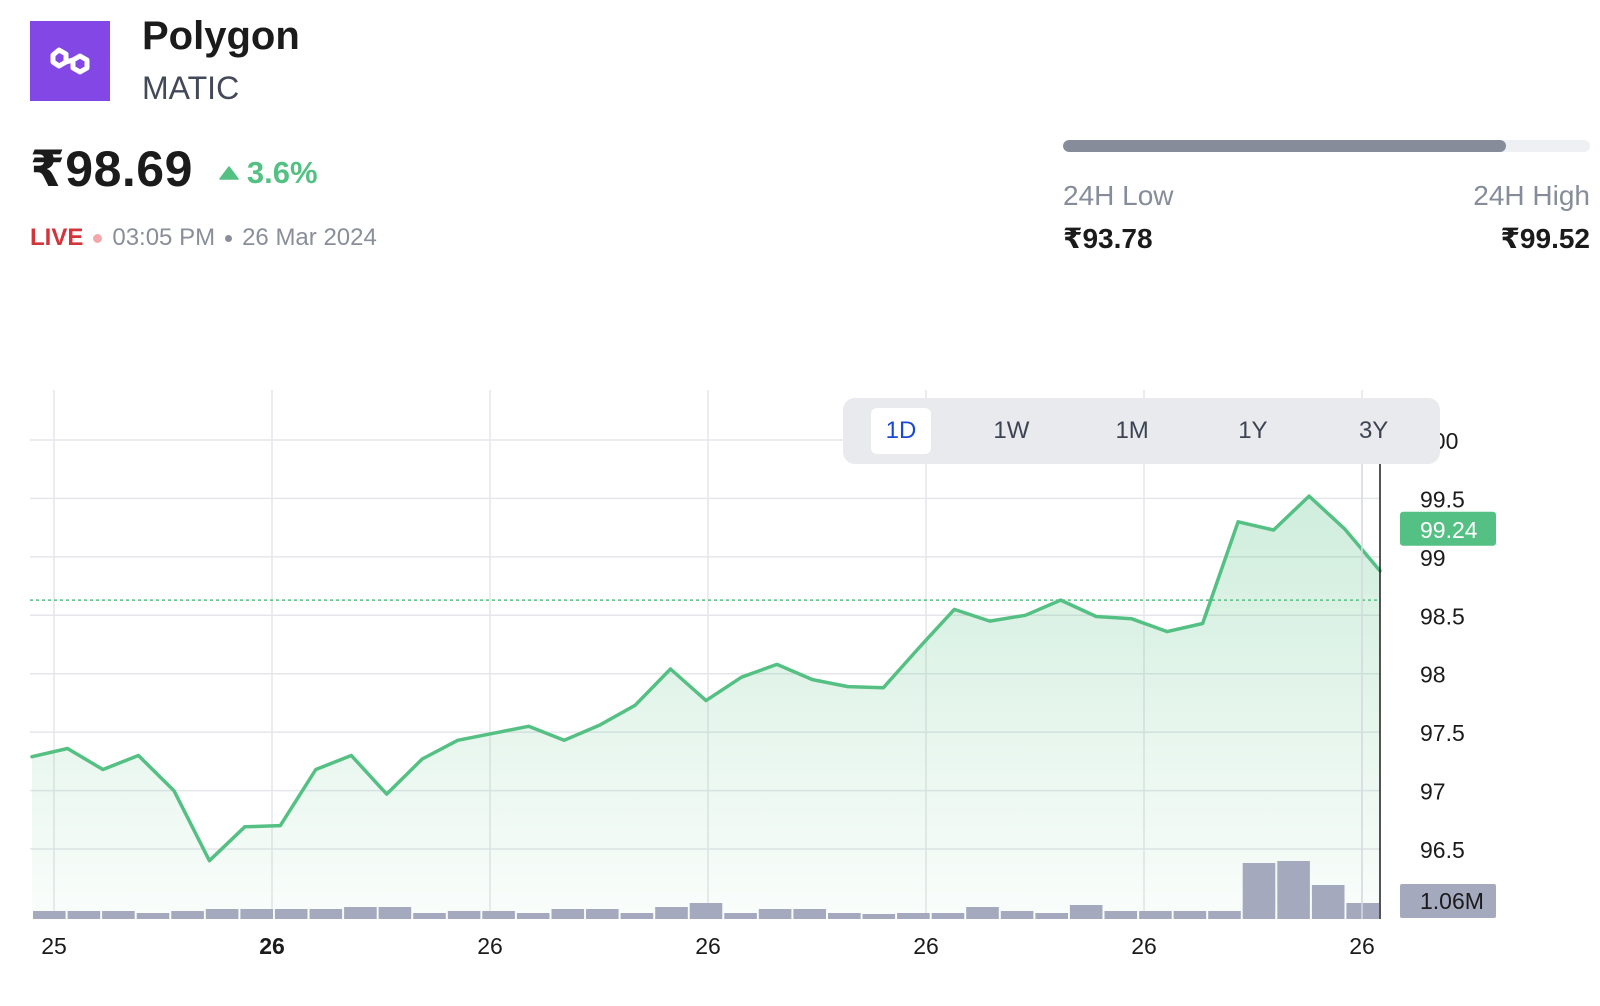  I want to click on triangle-up-icon, so click(229, 173).